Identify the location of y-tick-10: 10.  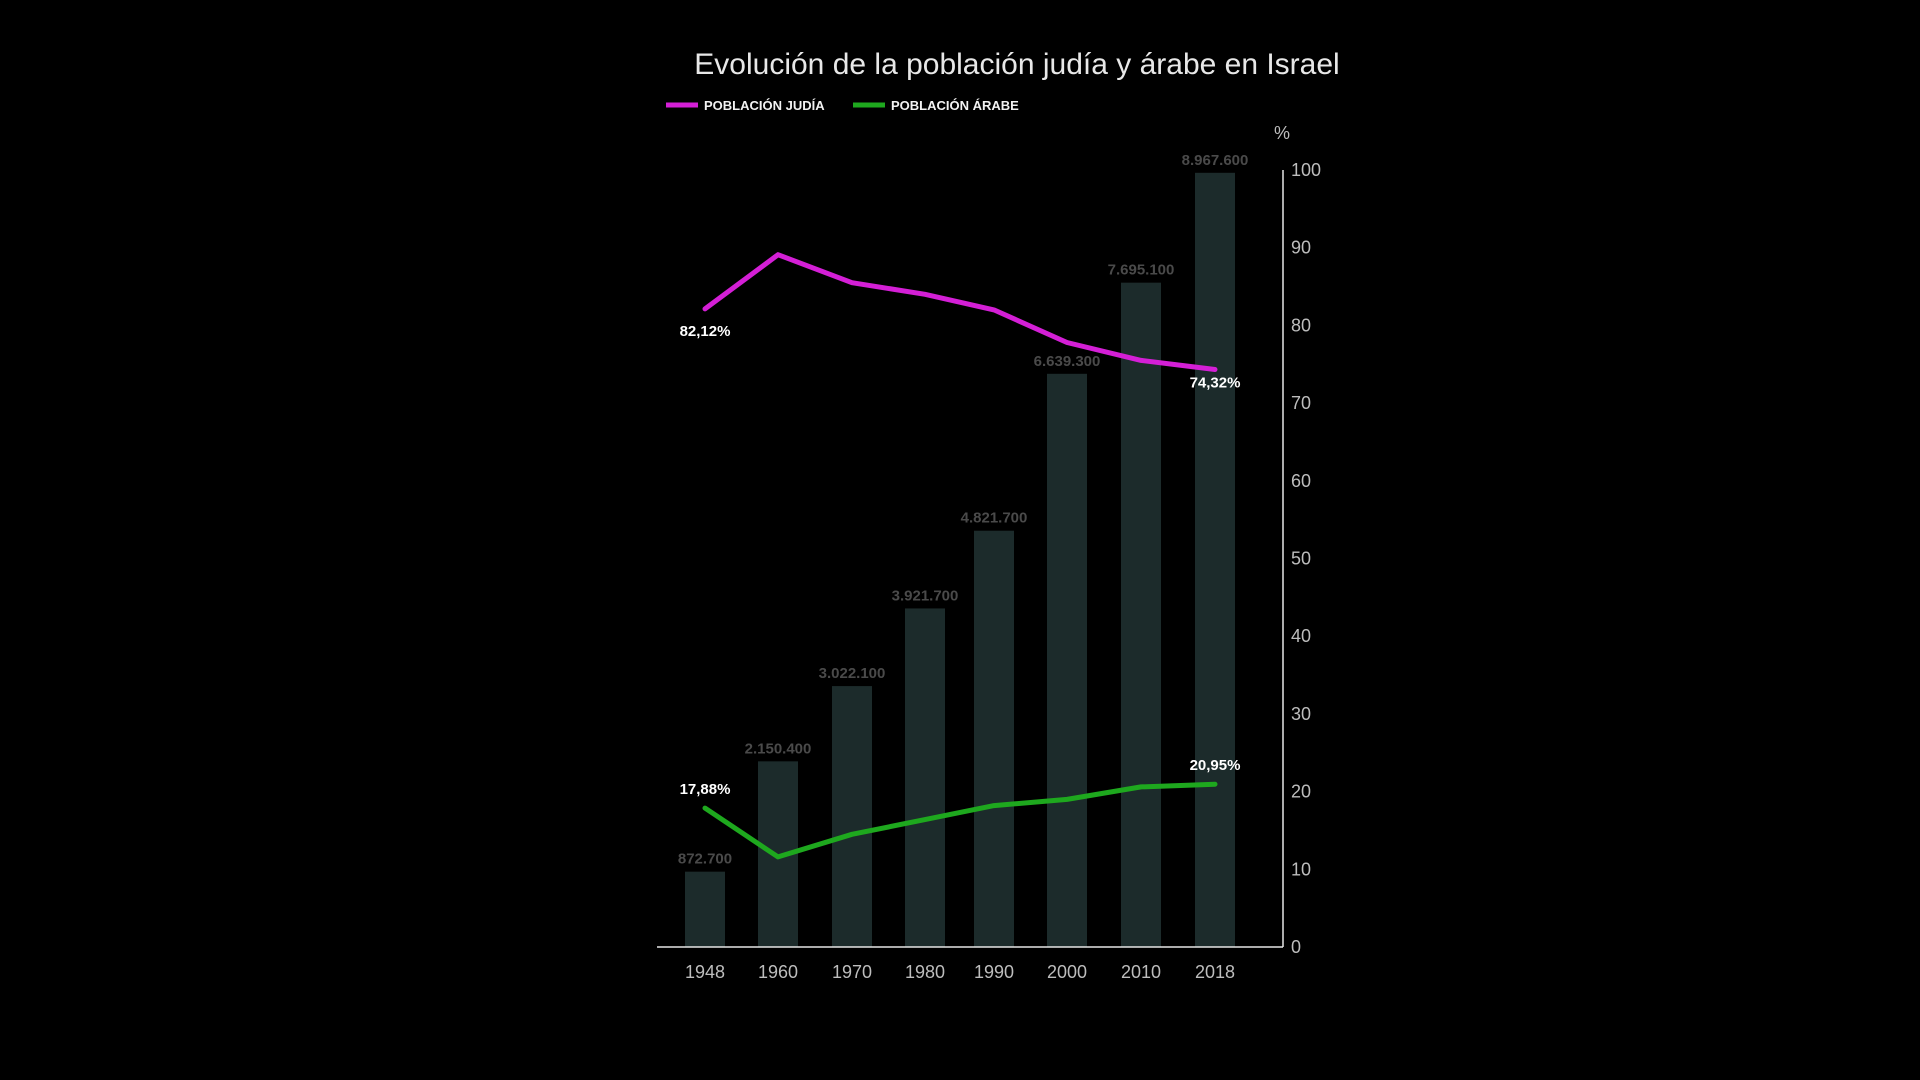
(1301, 869).